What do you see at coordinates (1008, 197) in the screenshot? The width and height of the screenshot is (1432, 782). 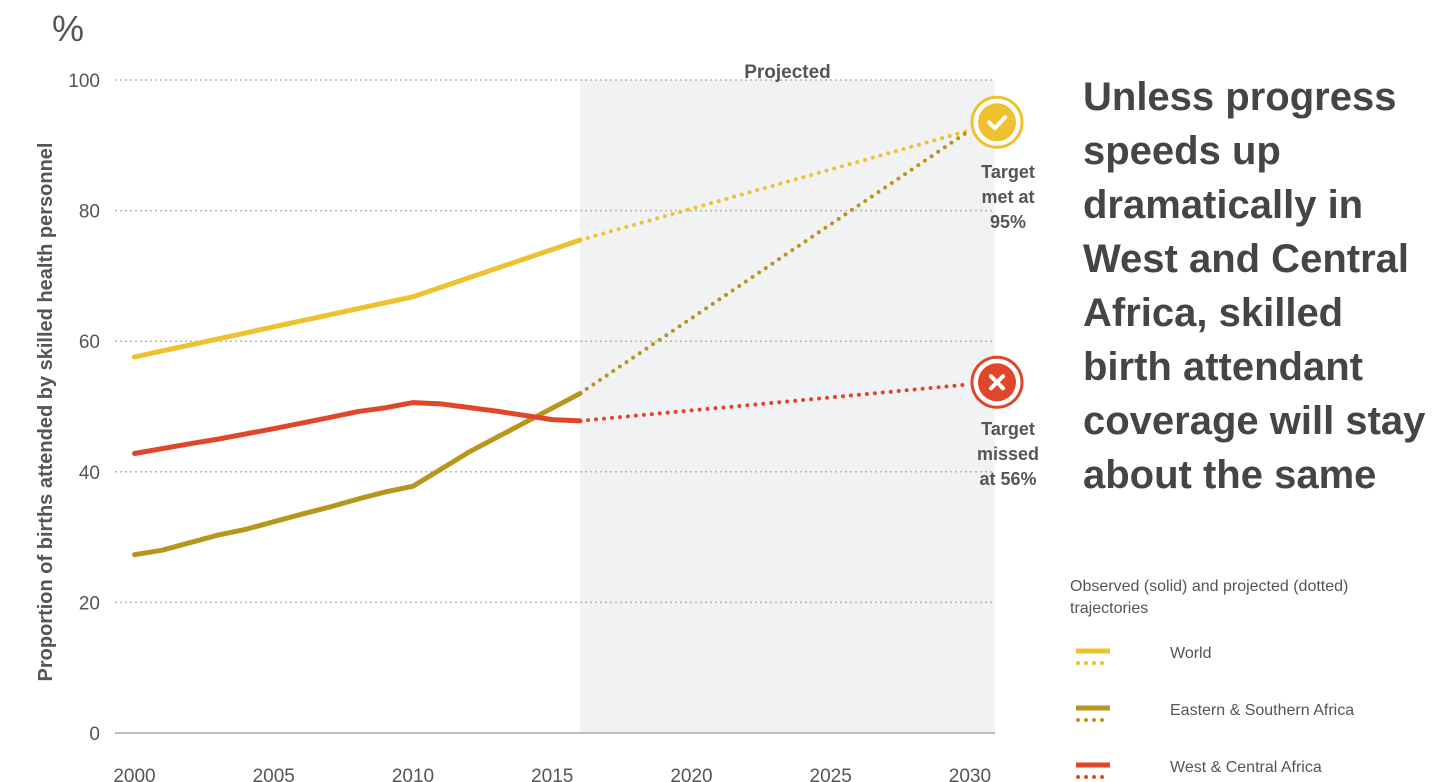 I see `annotation: Target met at 95%` at bounding box center [1008, 197].